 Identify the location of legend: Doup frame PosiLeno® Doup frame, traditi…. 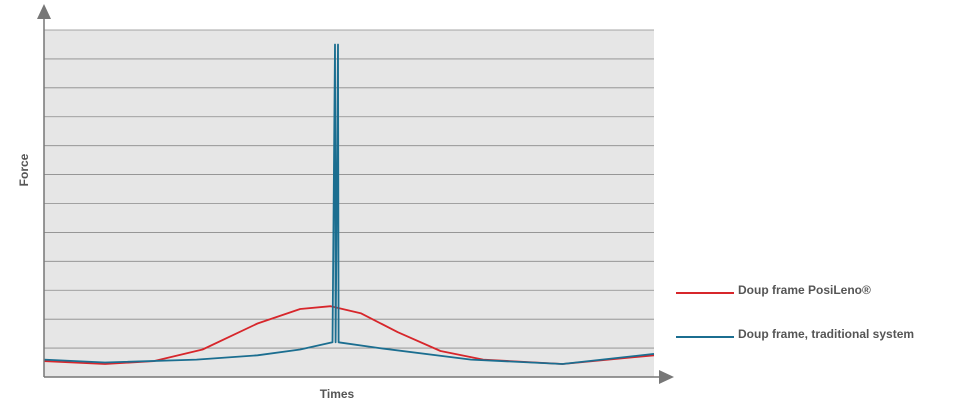
(795, 312).